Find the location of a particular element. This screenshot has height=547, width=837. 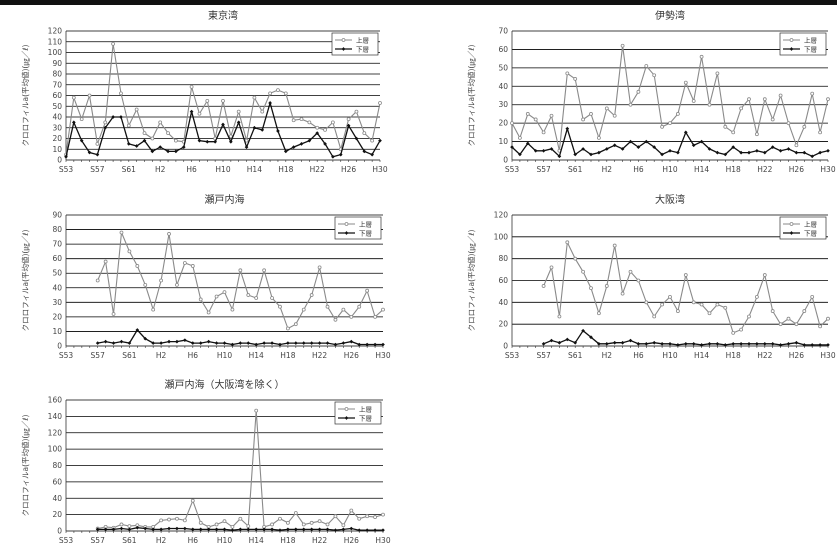

chart-title: 伊勢湾 is located at coordinates (670, 15).